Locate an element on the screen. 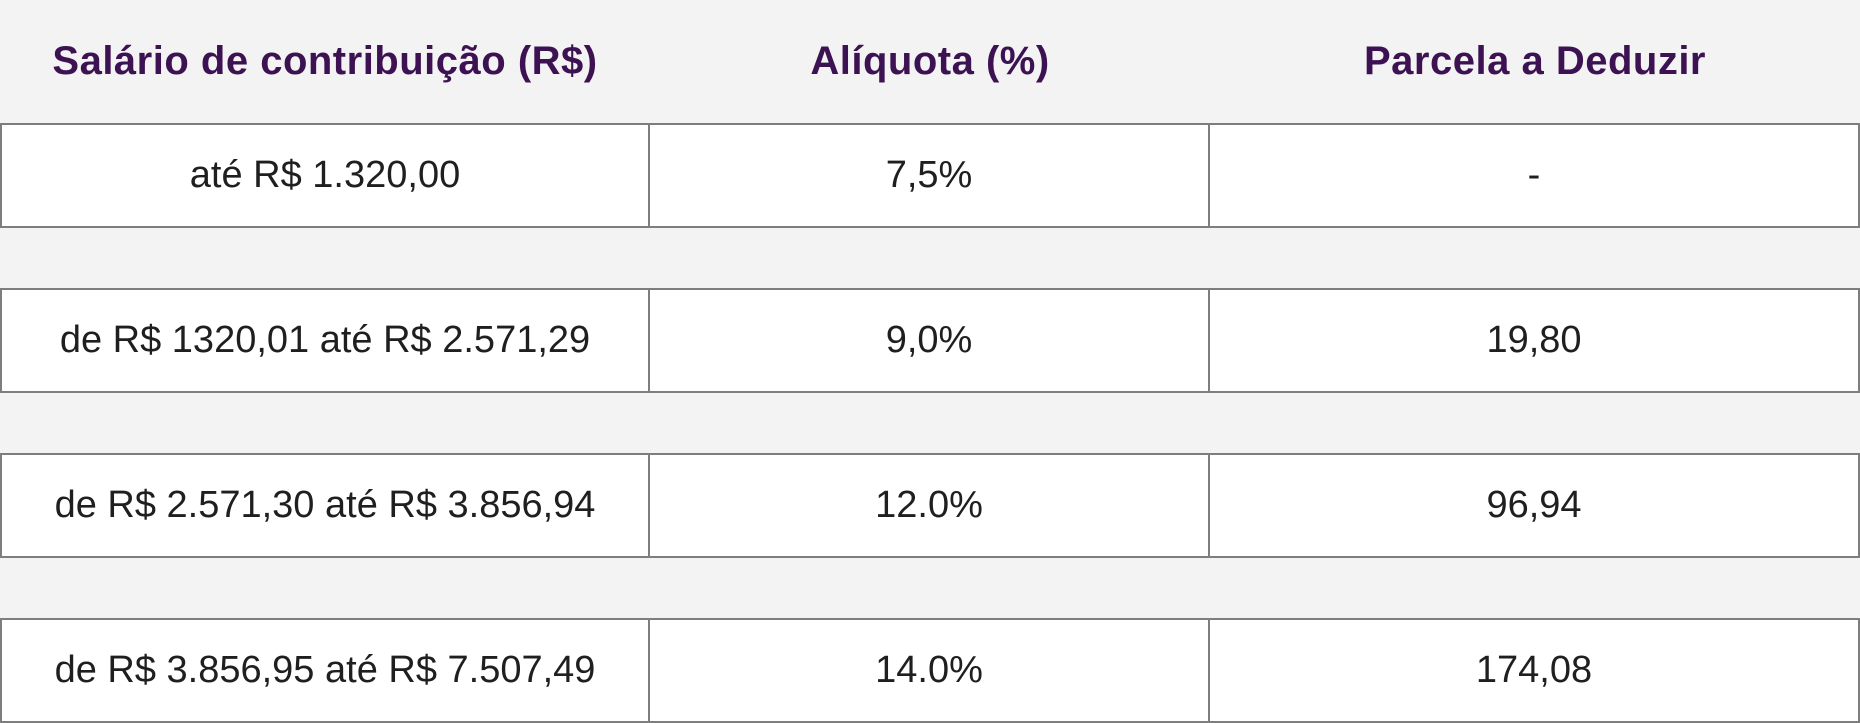  cell-salario: até R$ 1.320,00 is located at coordinates (325, 175).